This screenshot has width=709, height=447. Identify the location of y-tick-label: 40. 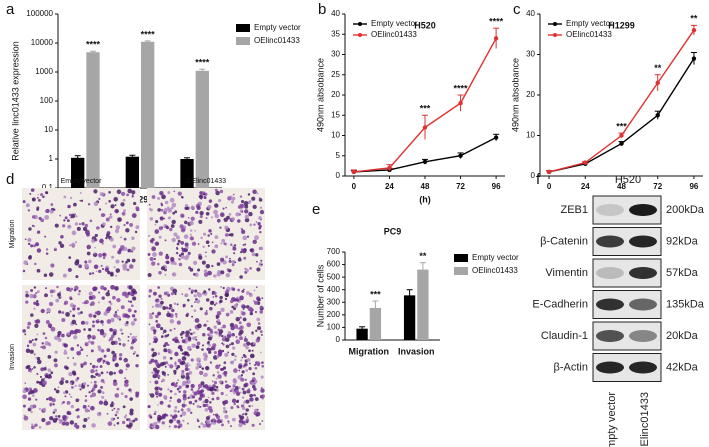
(530, 13).